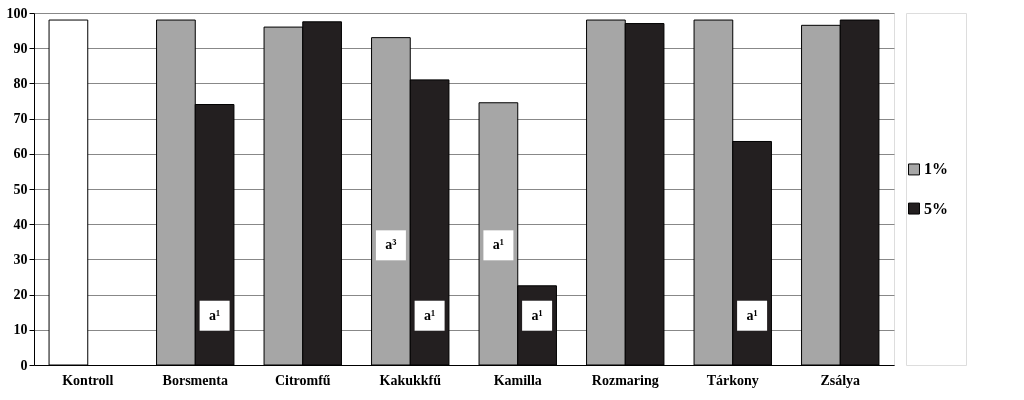 This screenshot has width=1024, height=400. Describe the element at coordinates (302, 380) in the screenshot. I see `x-tick-label: Citromfű` at that location.